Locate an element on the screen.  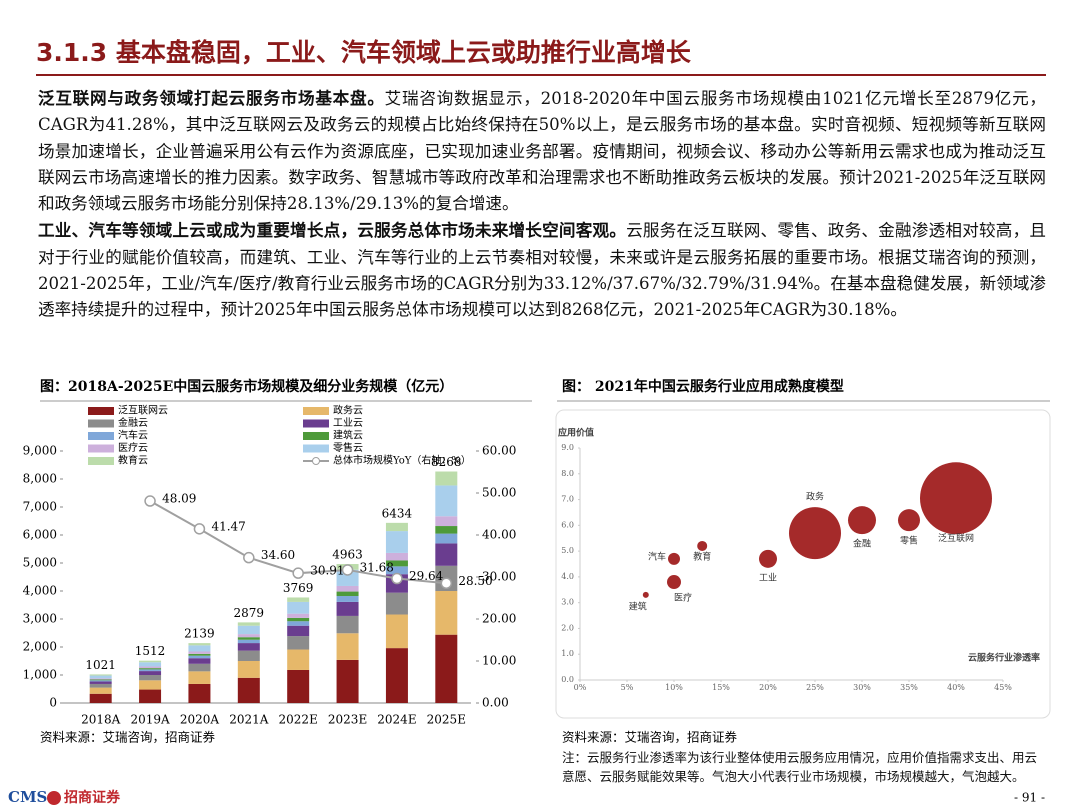
y-tick-label: 1.0 is located at coordinates (567, 653).